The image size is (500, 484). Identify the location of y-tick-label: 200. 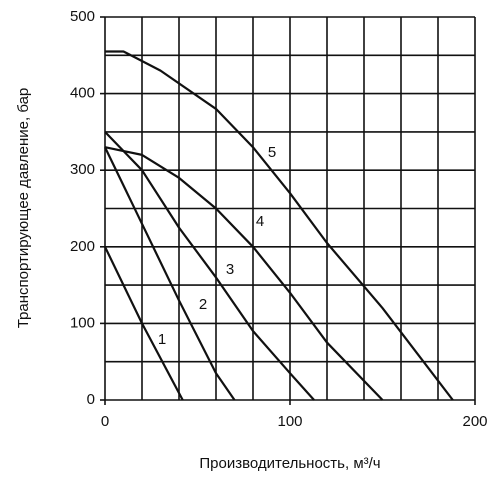
(82, 246).